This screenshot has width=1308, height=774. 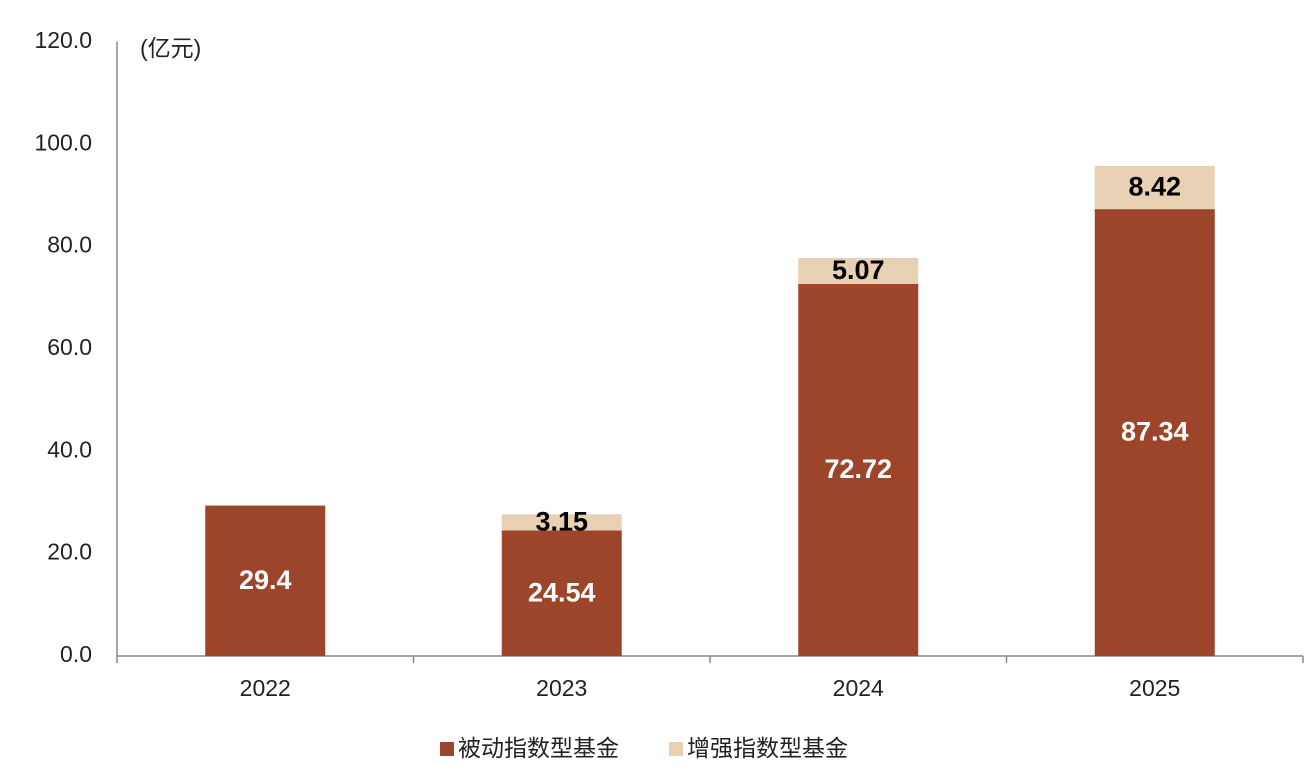 I want to click on y-tick-label: 100.0, so click(x=63, y=142).